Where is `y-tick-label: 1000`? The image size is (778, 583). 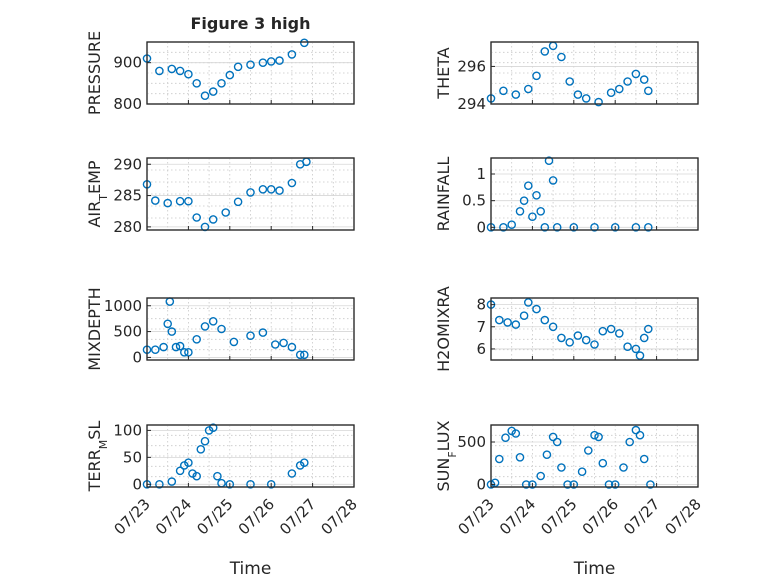
y-tick-label: 1000 is located at coordinates (123, 306).